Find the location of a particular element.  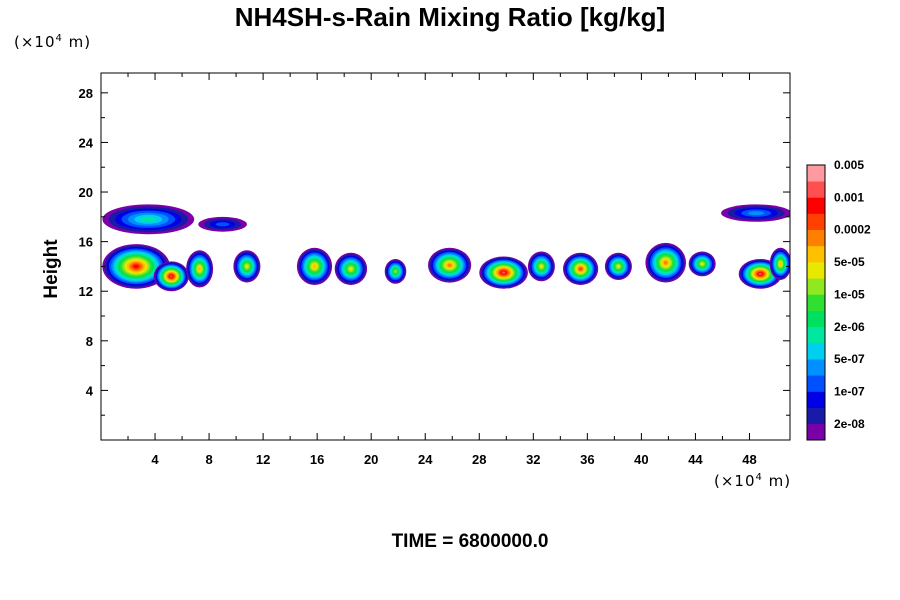

colorbar-label: 0.001 is located at coordinates (849, 197).